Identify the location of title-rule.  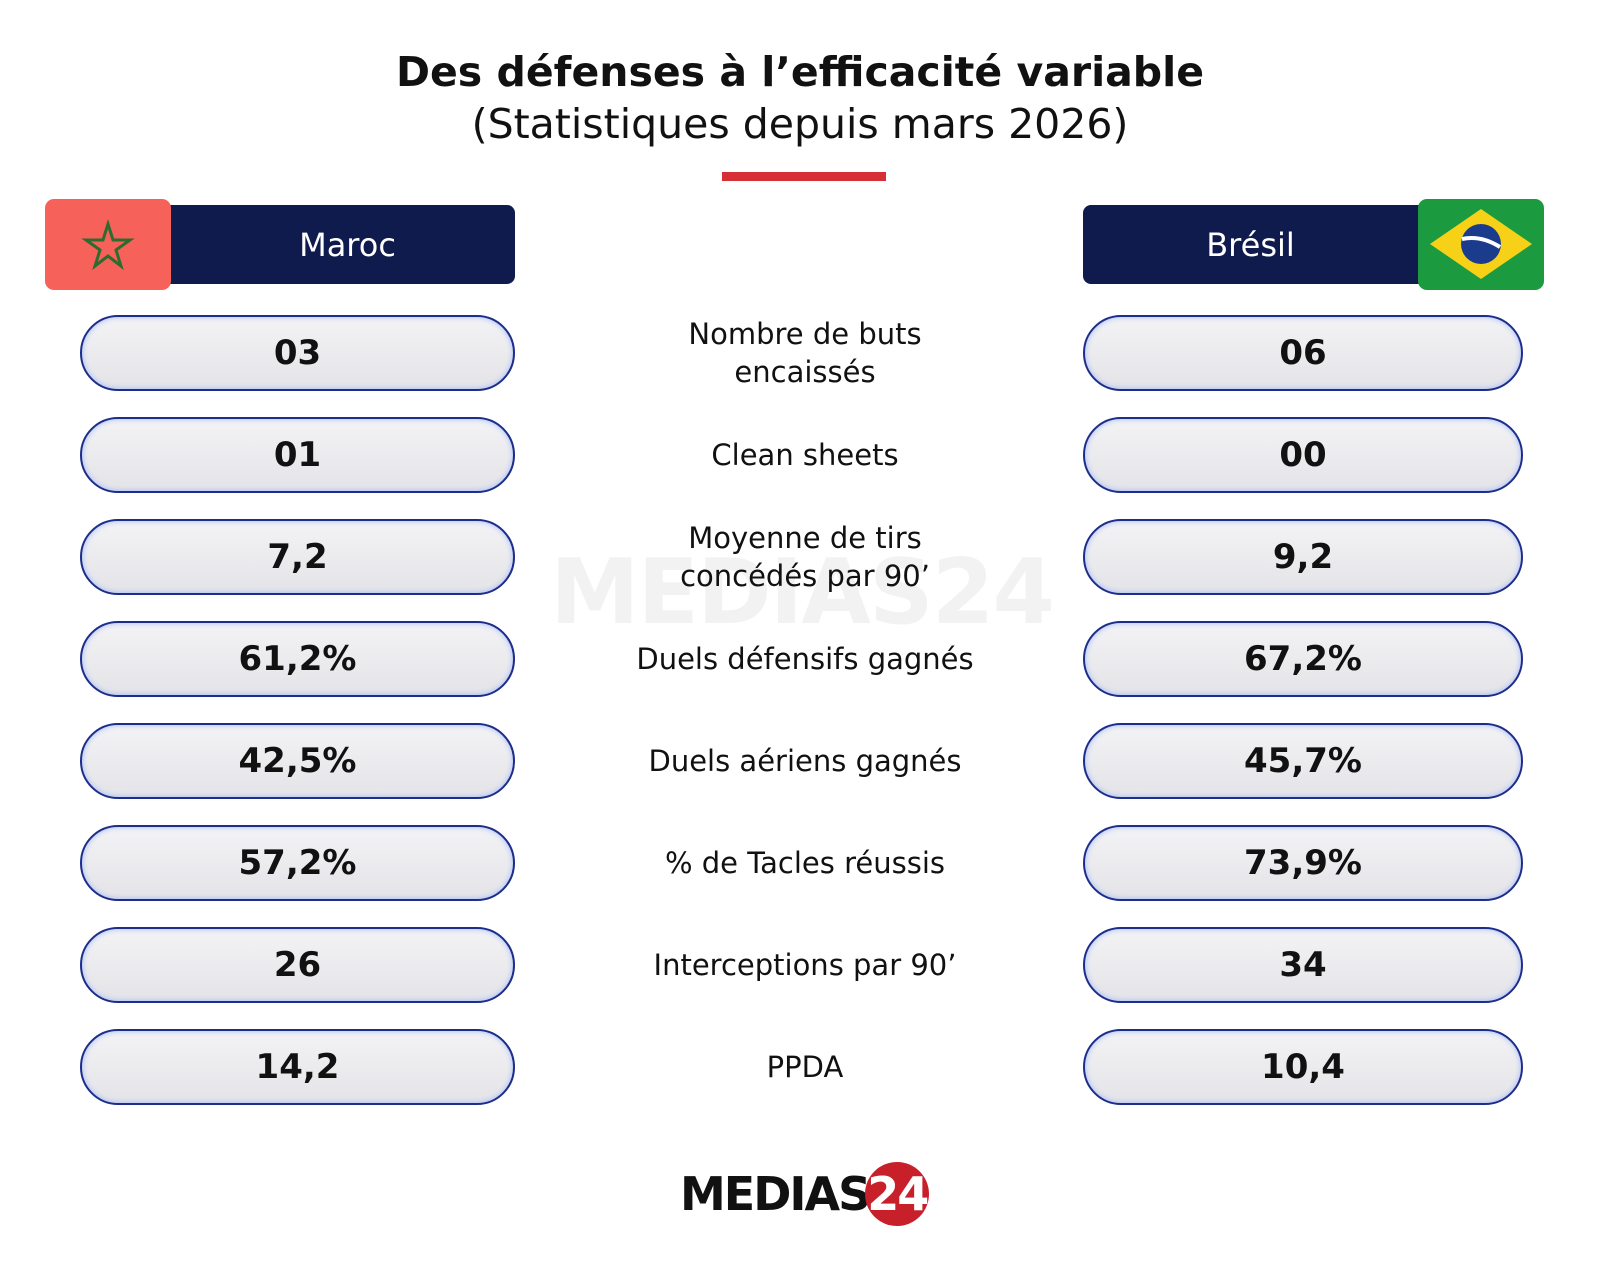
(804, 176).